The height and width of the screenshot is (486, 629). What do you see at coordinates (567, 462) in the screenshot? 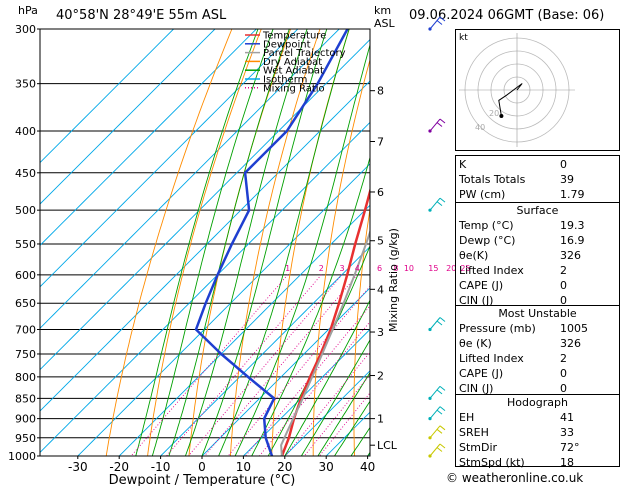
I see `index-value: 18` at bounding box center [567, 462].